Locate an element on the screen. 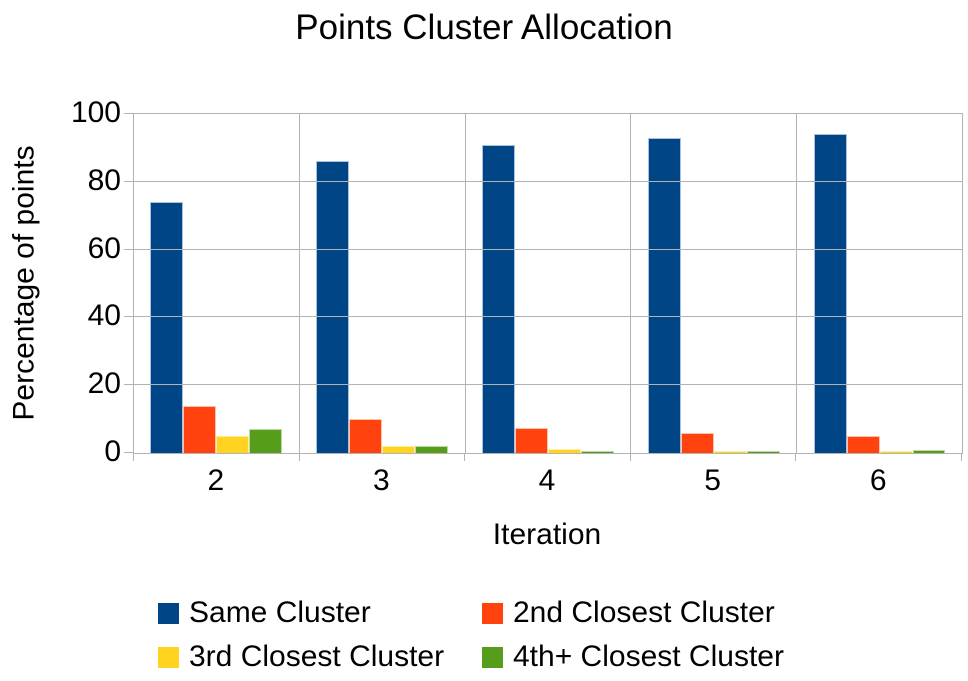  y-tick-label-0: 0 is located at coordinates (112, 451).